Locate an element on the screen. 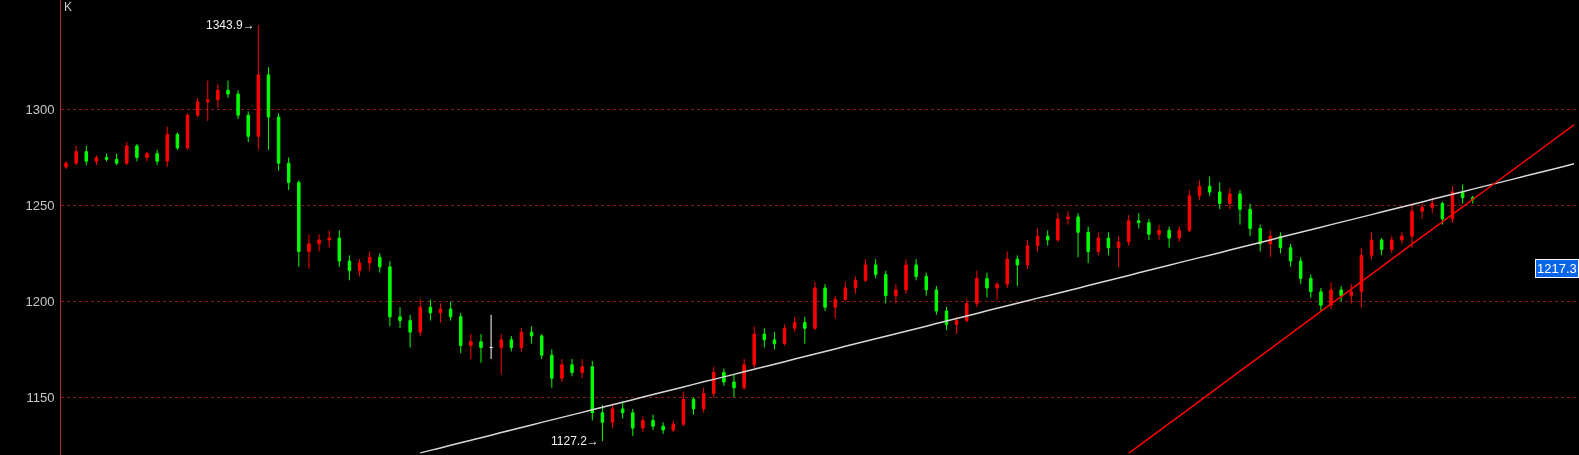 The image size is (1579, 455). y-tick-label: 1200 is located at coordinates (40, 301).